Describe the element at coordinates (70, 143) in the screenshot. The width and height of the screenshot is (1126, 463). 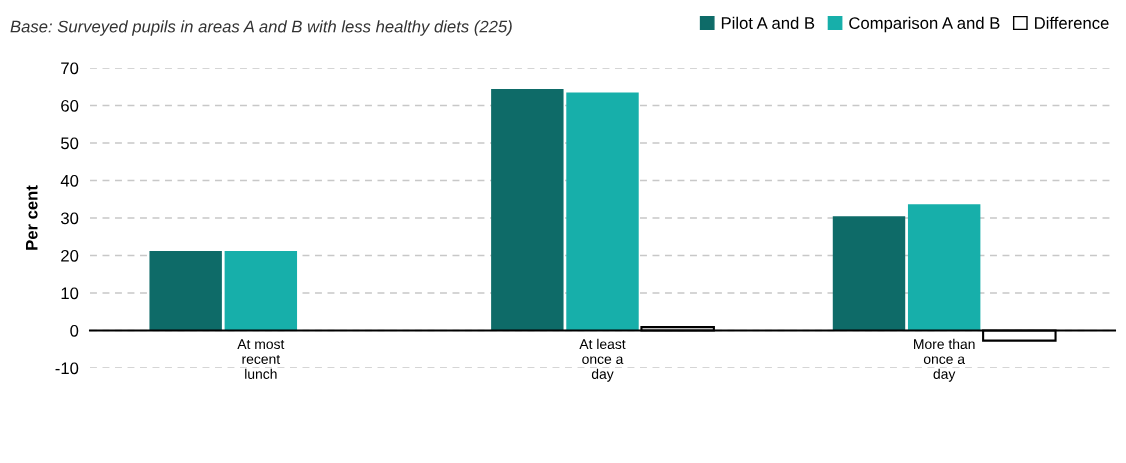
I see `y-tick-label: 50` at that location.